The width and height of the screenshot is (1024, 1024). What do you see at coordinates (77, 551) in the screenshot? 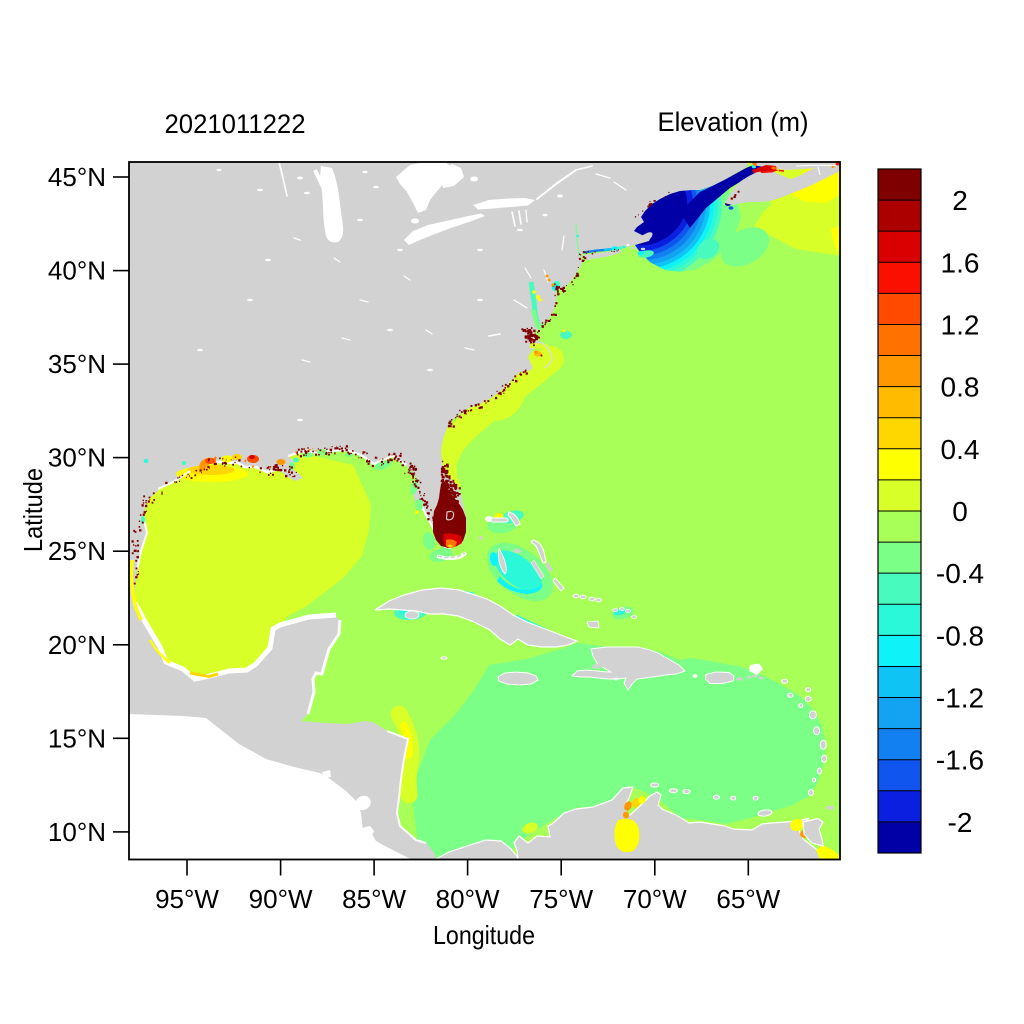
I see `svg-text: 25°N` at bounding box center [77, 551].